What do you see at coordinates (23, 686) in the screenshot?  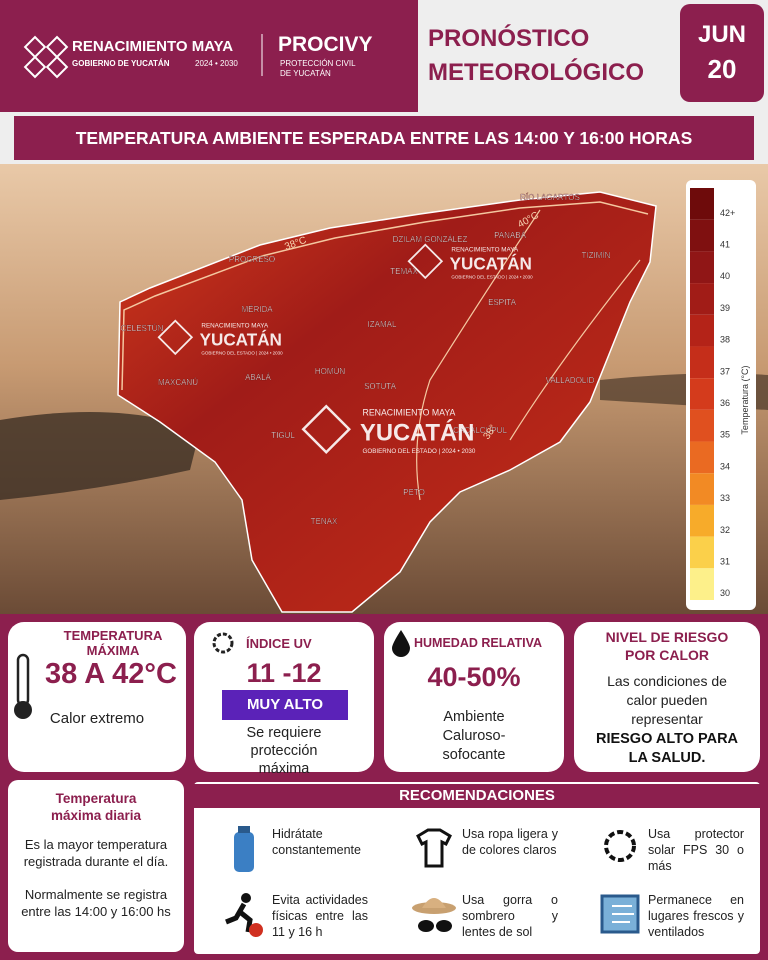 I see `thermometer-icon` at bounding box center [23, 686].